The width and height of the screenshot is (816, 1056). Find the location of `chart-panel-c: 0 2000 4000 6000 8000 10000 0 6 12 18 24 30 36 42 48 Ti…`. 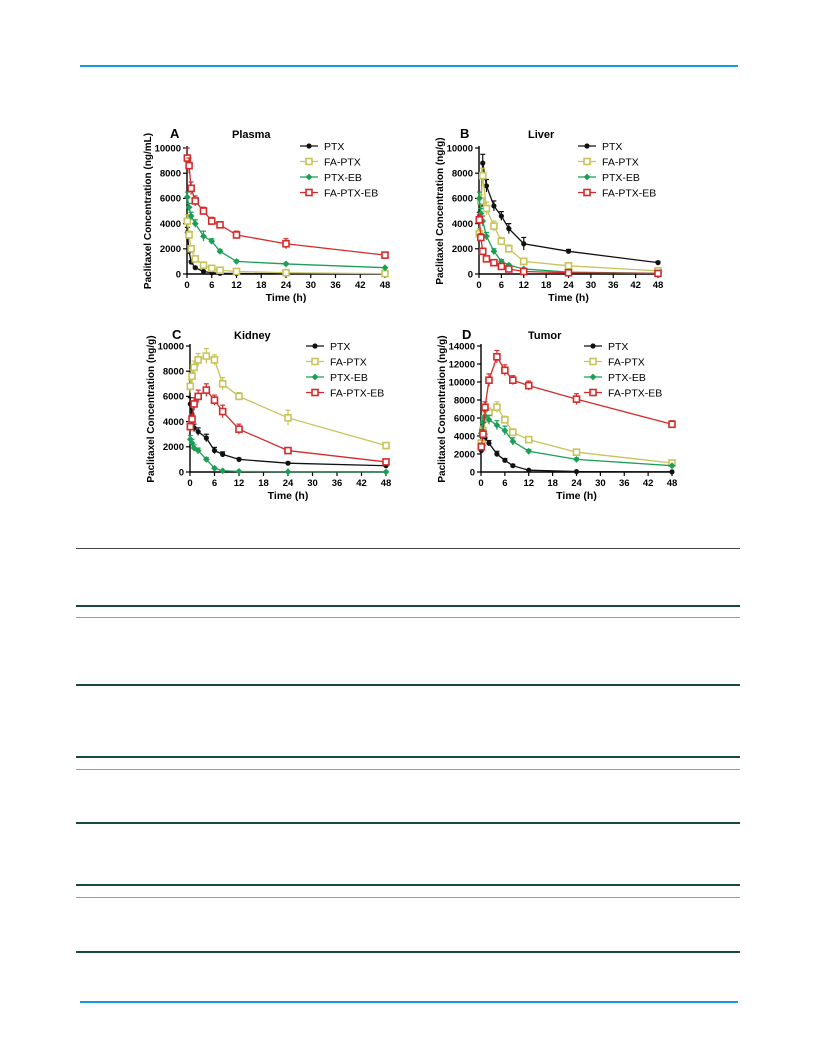

chart-panel-c: 0 2000 4000 6000 8000 10000 0 6 12 18 24 30 36 42 48 Ti… is located at coordinates (268, 414).